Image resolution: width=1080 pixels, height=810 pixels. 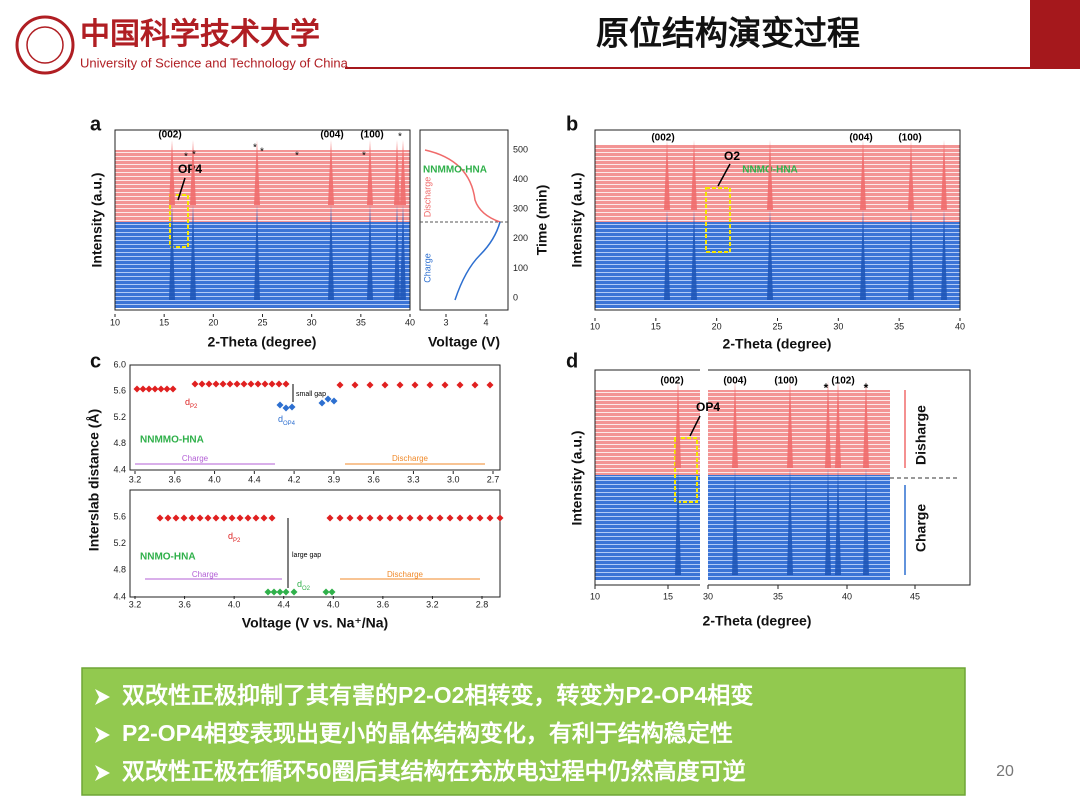 I want to click on y-tick-label: 500, so click(x=520, y=149).